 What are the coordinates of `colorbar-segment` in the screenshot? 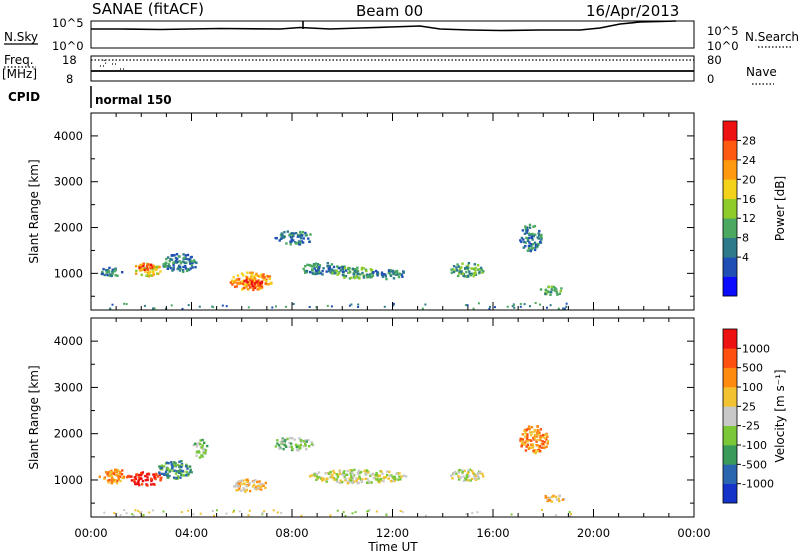 It's located at (730, 397).